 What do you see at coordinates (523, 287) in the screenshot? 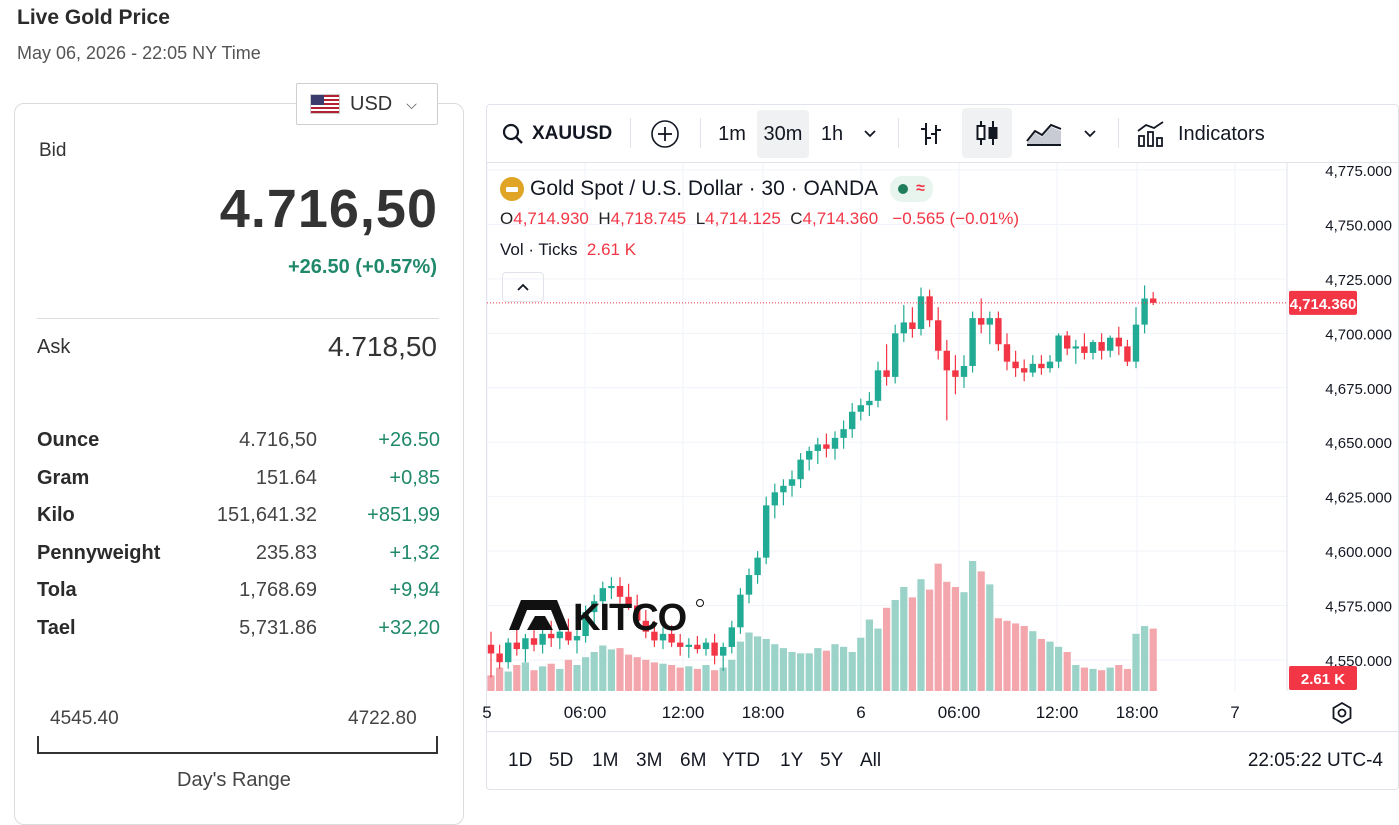
I see `collapse-legend-button` at bounding box center [523, 287].